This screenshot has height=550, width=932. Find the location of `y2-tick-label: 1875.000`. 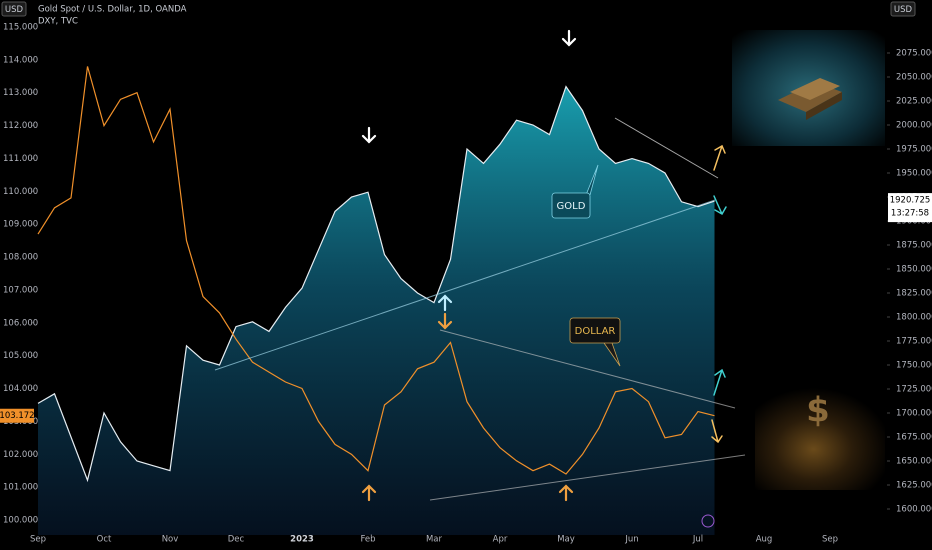

y2-tick-label: 1875.000 is located at coordinates (914, 246).